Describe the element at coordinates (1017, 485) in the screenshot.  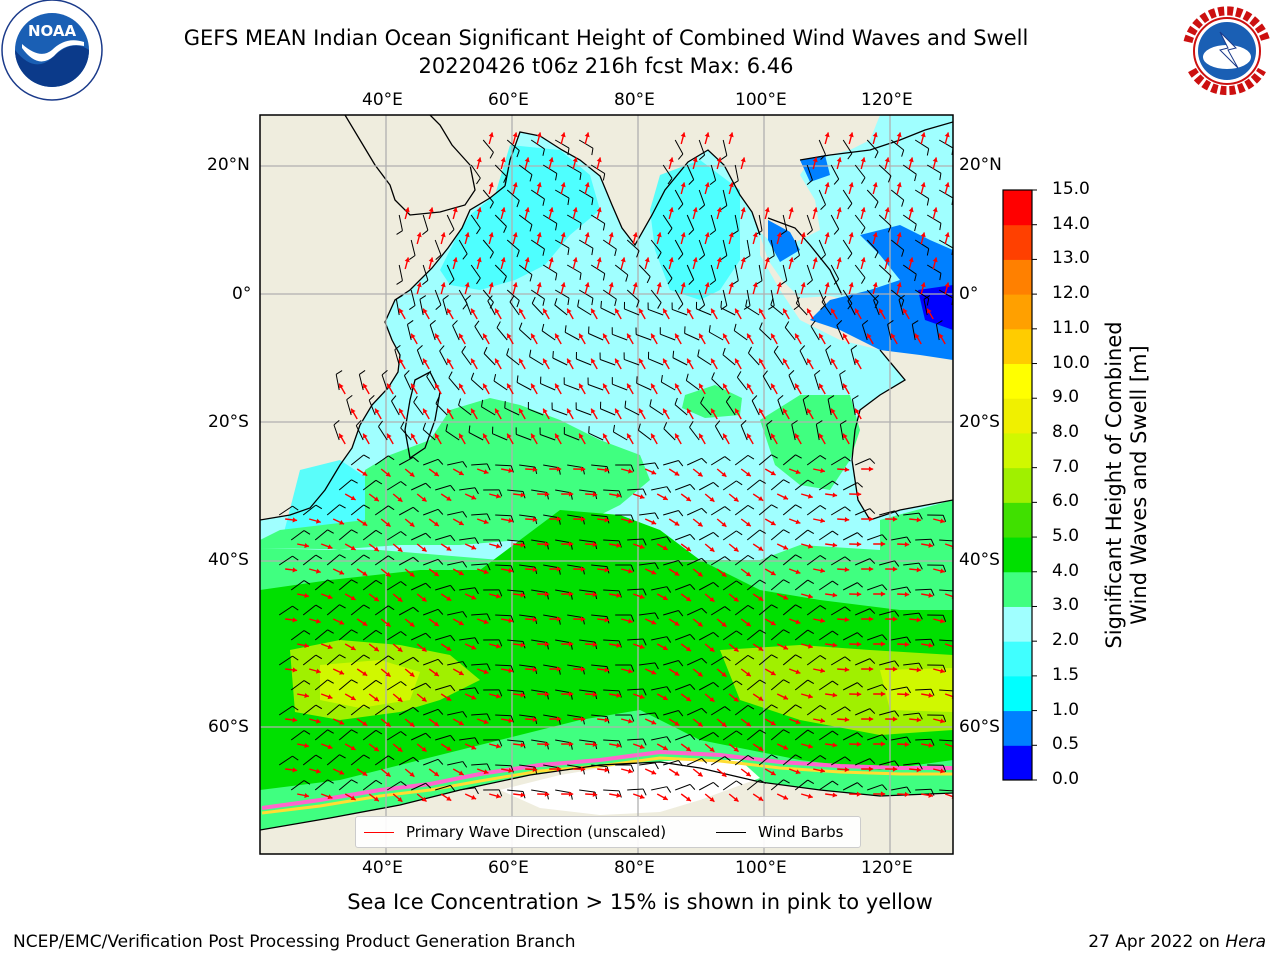
I see `colorbar-frame` at that location.